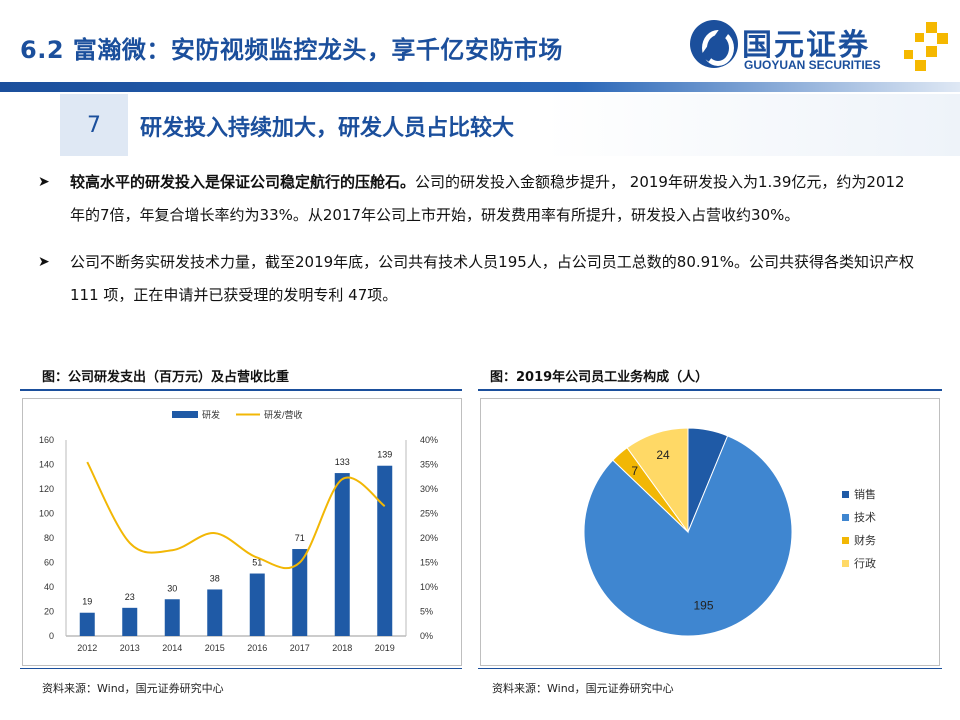 Image resolution: width=960 pixels, height=720 pixels. I want to click on source-note-right: 资料来源：Wind，国元证券研究中心, so click(583, 688).